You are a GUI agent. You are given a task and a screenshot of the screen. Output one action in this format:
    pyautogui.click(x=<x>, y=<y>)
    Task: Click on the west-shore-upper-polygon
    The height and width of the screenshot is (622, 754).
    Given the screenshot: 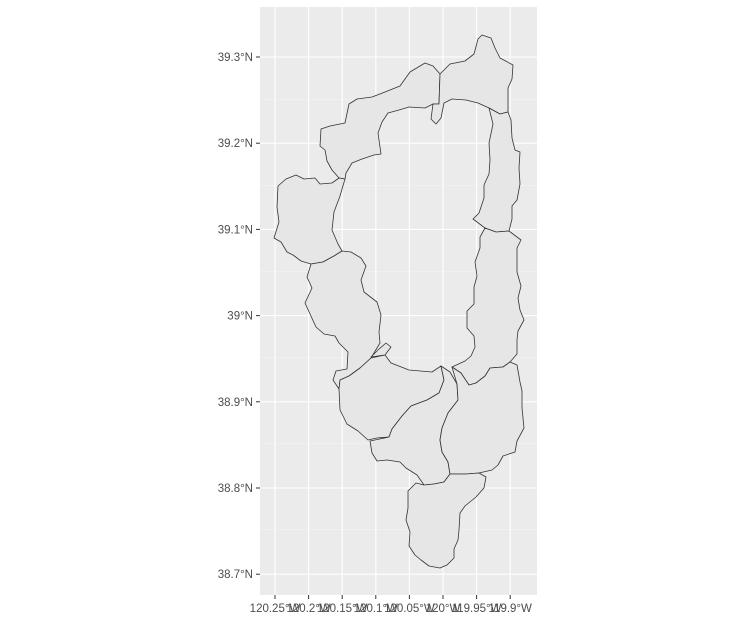 What is the action you would take?
    pyautogui.click(x=309, y=219)
    